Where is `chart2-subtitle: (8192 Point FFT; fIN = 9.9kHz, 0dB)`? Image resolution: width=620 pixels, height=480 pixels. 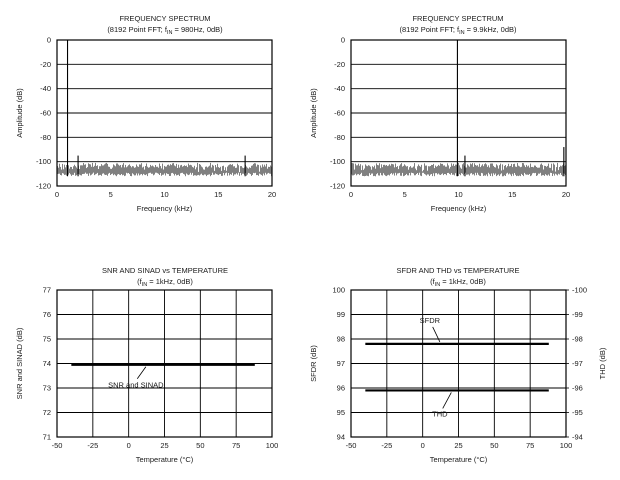
chart2-subtitle: (8192 Point FFT; fIN = 9.9kHz, 0dB) is located at coordinates (458, 30).